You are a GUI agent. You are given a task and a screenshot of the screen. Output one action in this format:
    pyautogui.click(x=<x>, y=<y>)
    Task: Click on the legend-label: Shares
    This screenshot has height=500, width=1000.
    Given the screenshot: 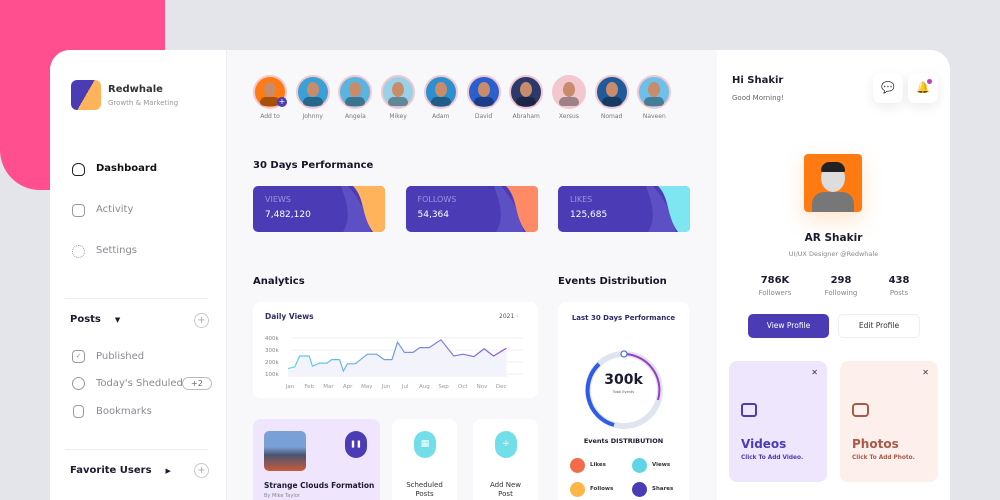 What is the action you would take?
    pyautogui.click(x=663, y=489)
    